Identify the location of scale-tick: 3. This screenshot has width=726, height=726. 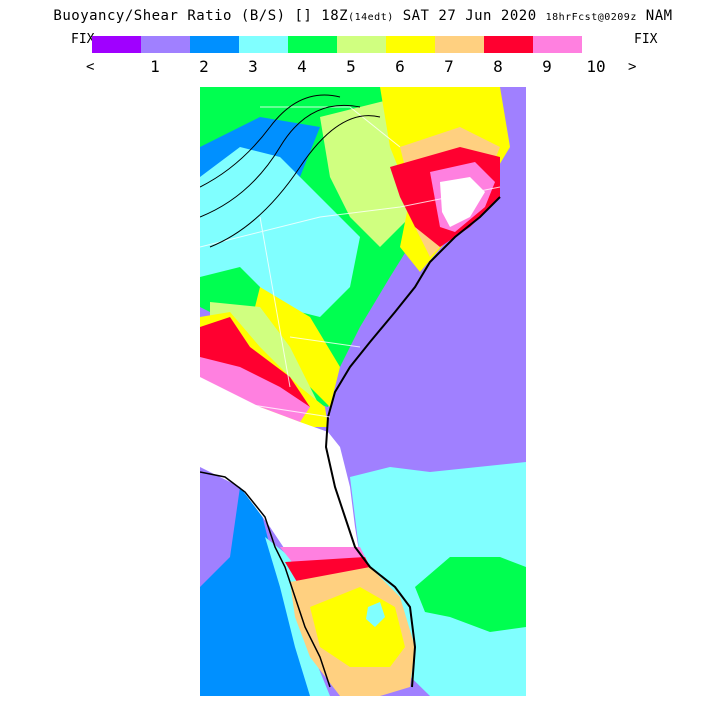
(253, 66).